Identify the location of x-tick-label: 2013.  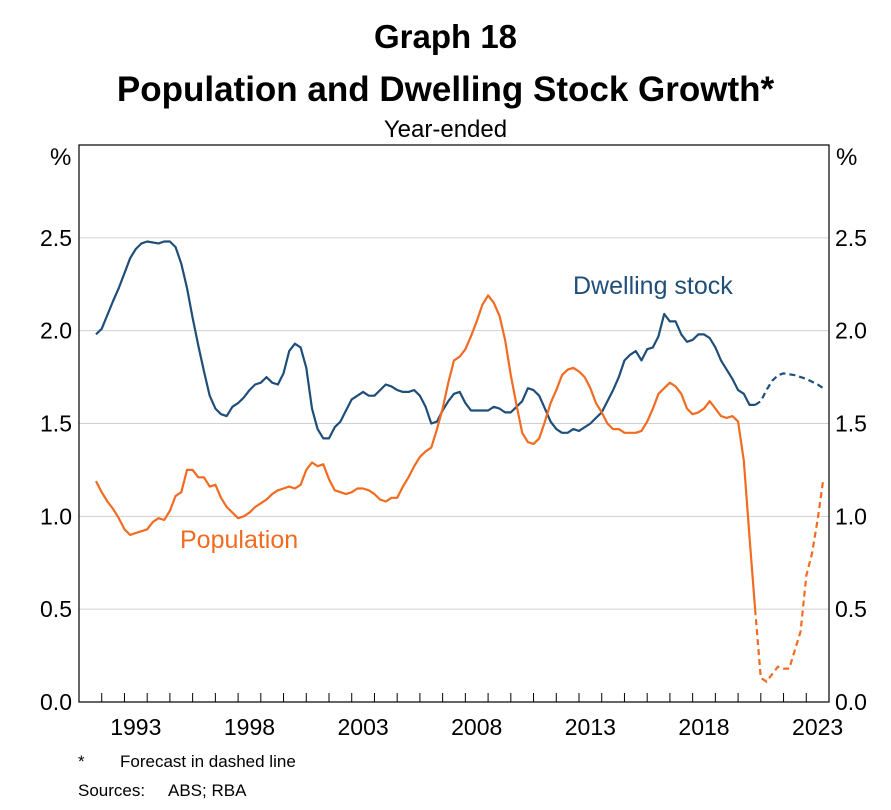
(590, 727).